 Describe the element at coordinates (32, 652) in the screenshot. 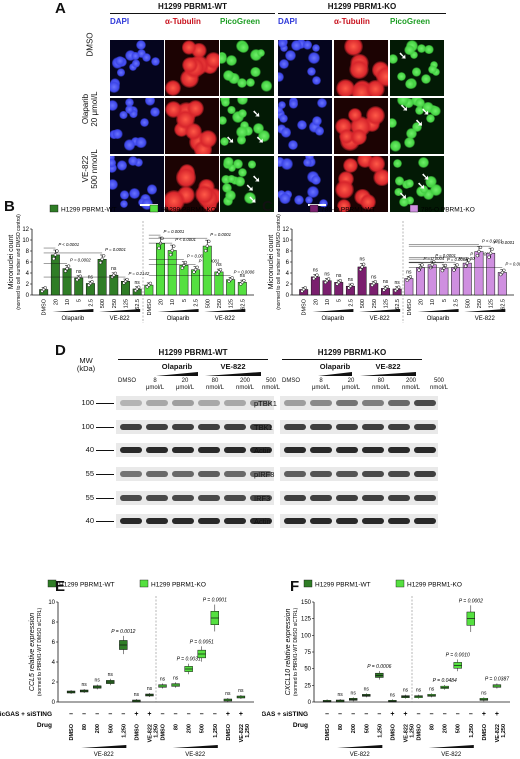

I see `y-axis-title: CCL5 relative expression` at that location.